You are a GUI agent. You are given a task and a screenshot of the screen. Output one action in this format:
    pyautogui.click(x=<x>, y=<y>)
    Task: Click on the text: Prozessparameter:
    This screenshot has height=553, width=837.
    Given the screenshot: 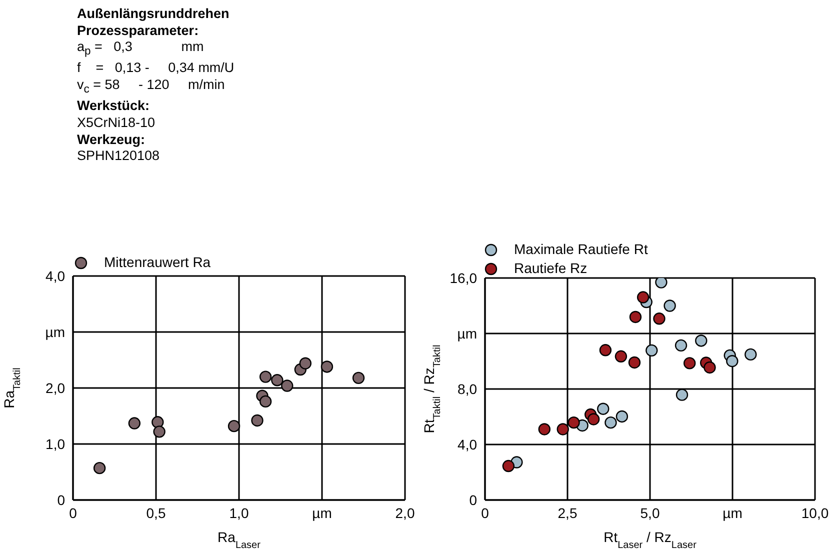 What is the action you would take?
    pyautogui.click(x=138, y=31)
    